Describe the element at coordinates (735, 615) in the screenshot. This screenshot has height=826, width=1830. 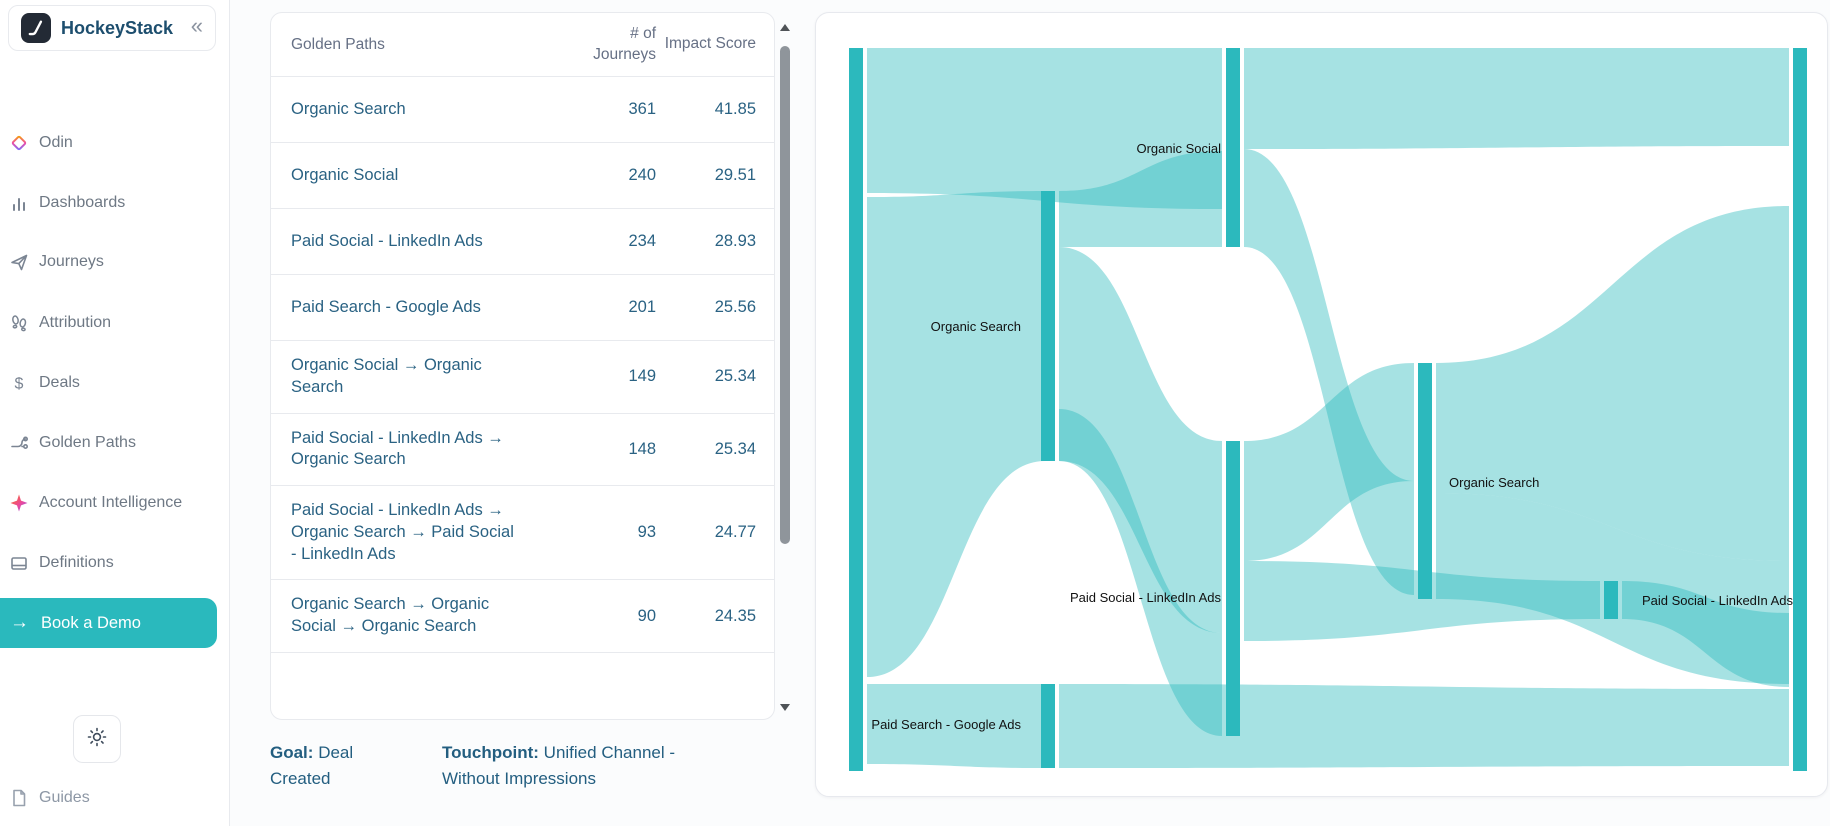
I see `impact-score-cell: 24.35` at that location.